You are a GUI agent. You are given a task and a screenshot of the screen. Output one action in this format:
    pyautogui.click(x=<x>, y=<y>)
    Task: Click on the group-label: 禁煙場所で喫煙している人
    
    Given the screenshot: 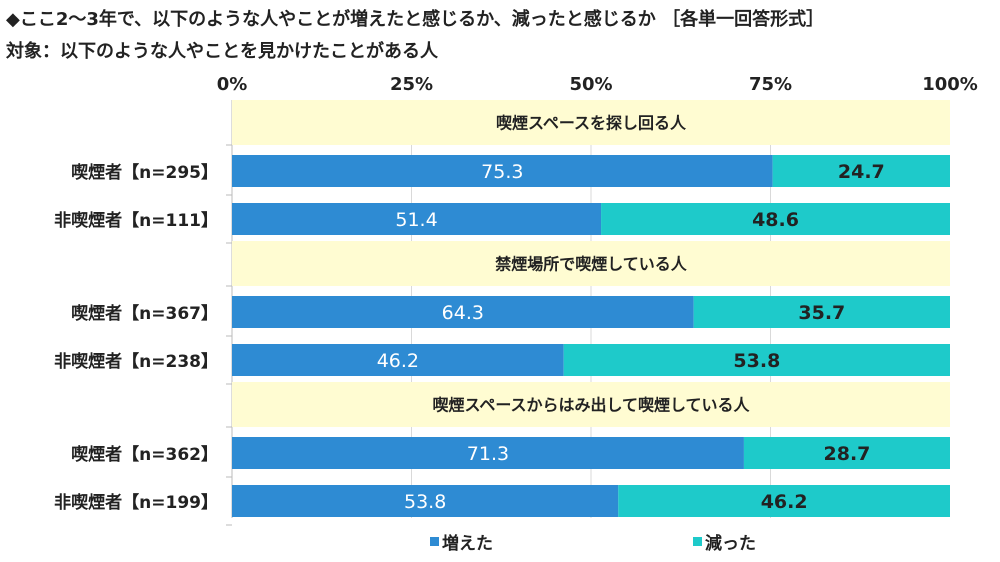 What is the action you would take?
    pyautogui.click(x=591, y=264)
    